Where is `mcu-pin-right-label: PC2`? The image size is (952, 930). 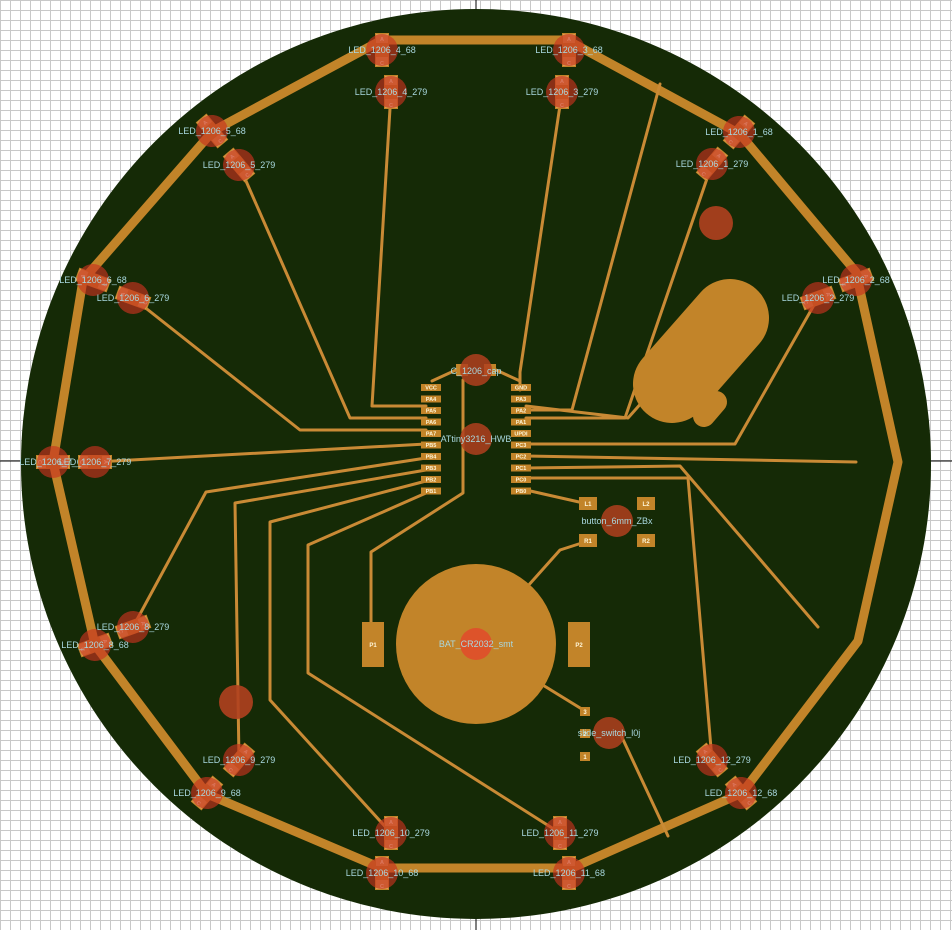
mcu-pin-right-label: PC2 is located at coordinates (521, 458).